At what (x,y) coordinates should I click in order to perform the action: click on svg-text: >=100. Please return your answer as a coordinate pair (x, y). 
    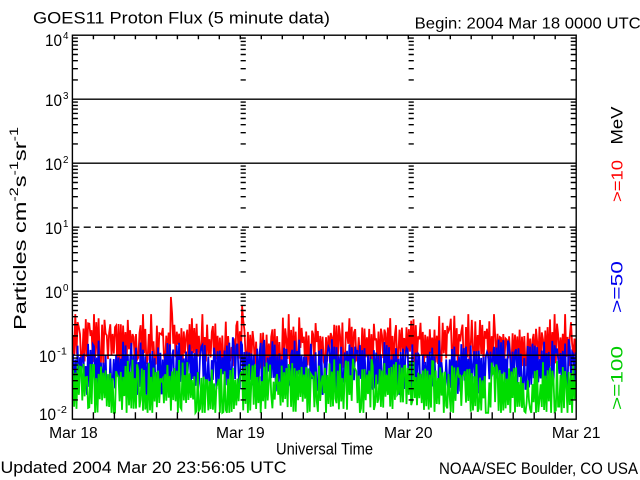
    Looking at the image, I should click on (617, 378).